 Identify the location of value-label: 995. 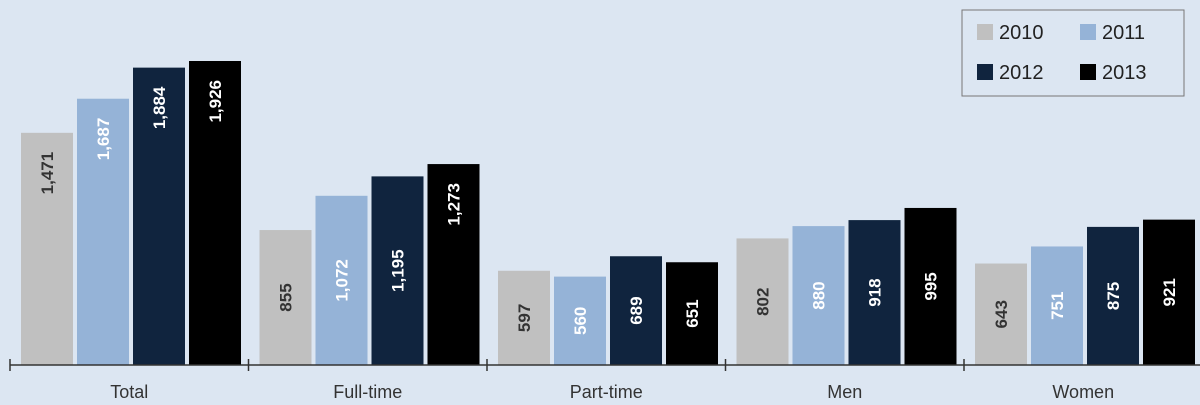
(931, 286).